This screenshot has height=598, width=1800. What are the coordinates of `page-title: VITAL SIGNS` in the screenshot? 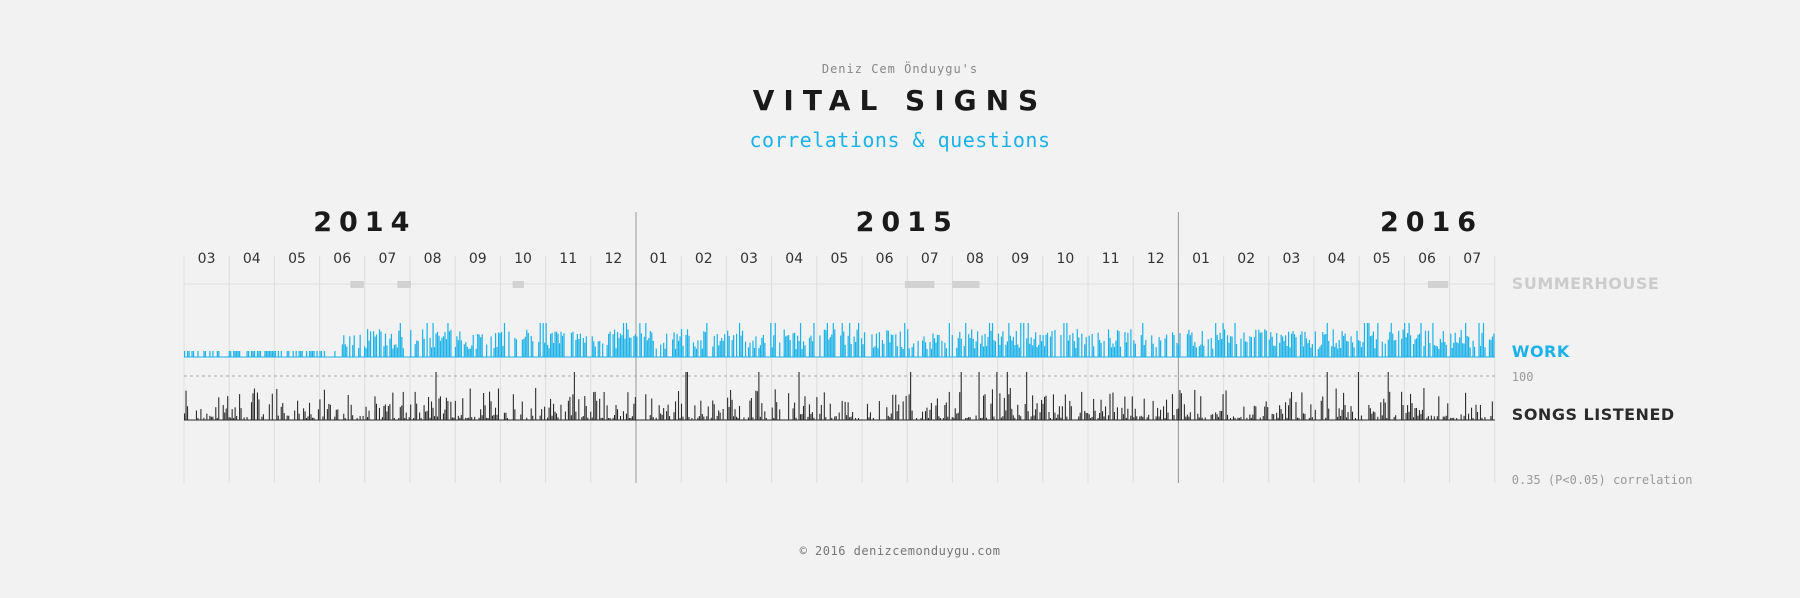 It's located at (900, 100).